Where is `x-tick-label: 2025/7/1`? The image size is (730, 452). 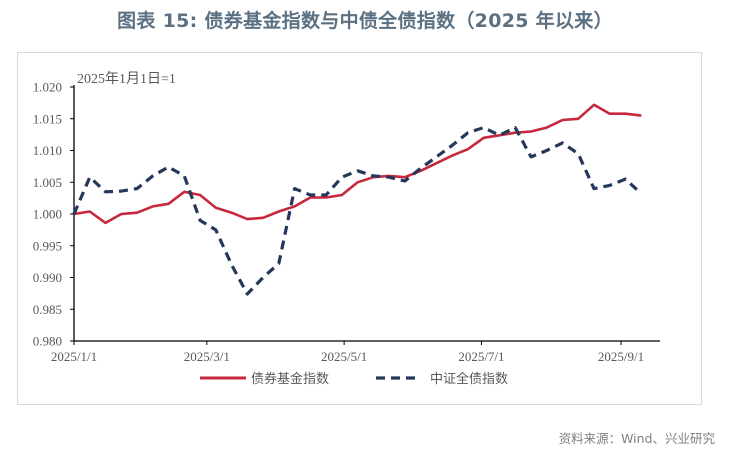
x-tick-label: 2025/7/1 is located at coordinates (481, 356).